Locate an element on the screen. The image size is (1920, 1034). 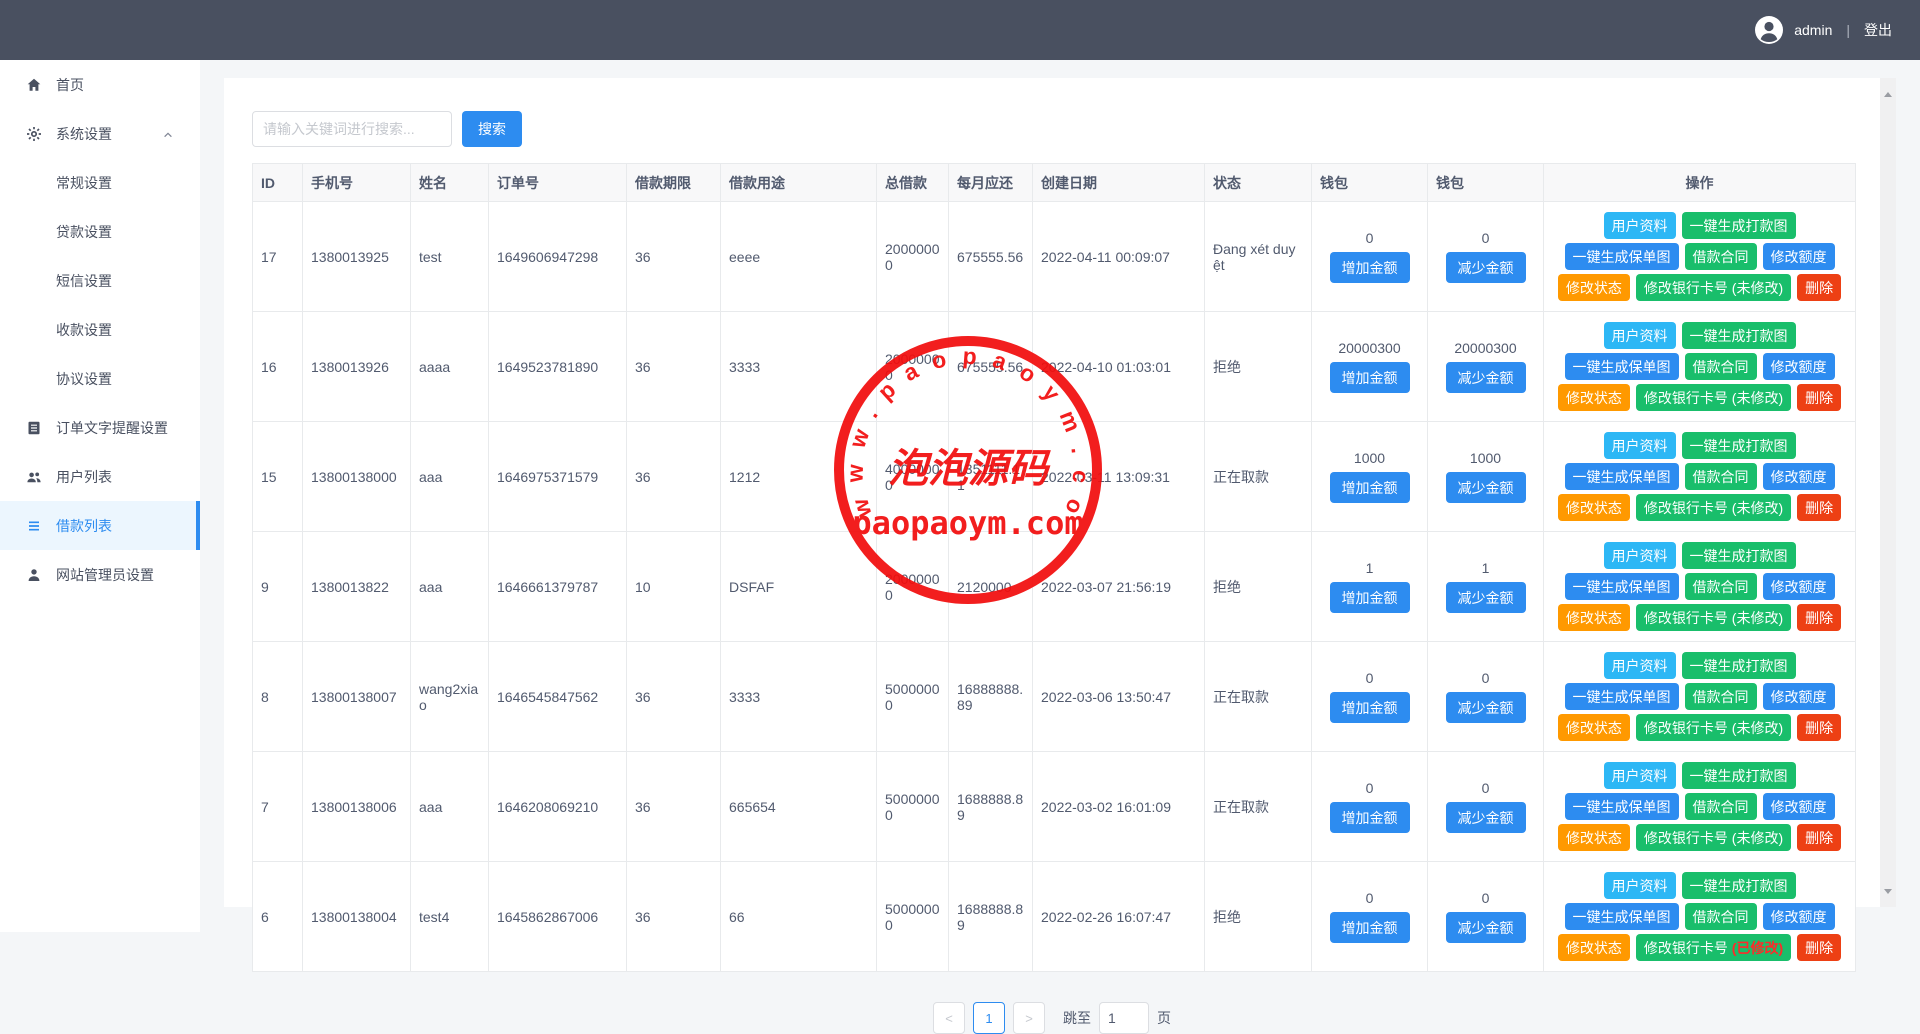
pagination-next-button: > is located at coordinates (1029, 1018).